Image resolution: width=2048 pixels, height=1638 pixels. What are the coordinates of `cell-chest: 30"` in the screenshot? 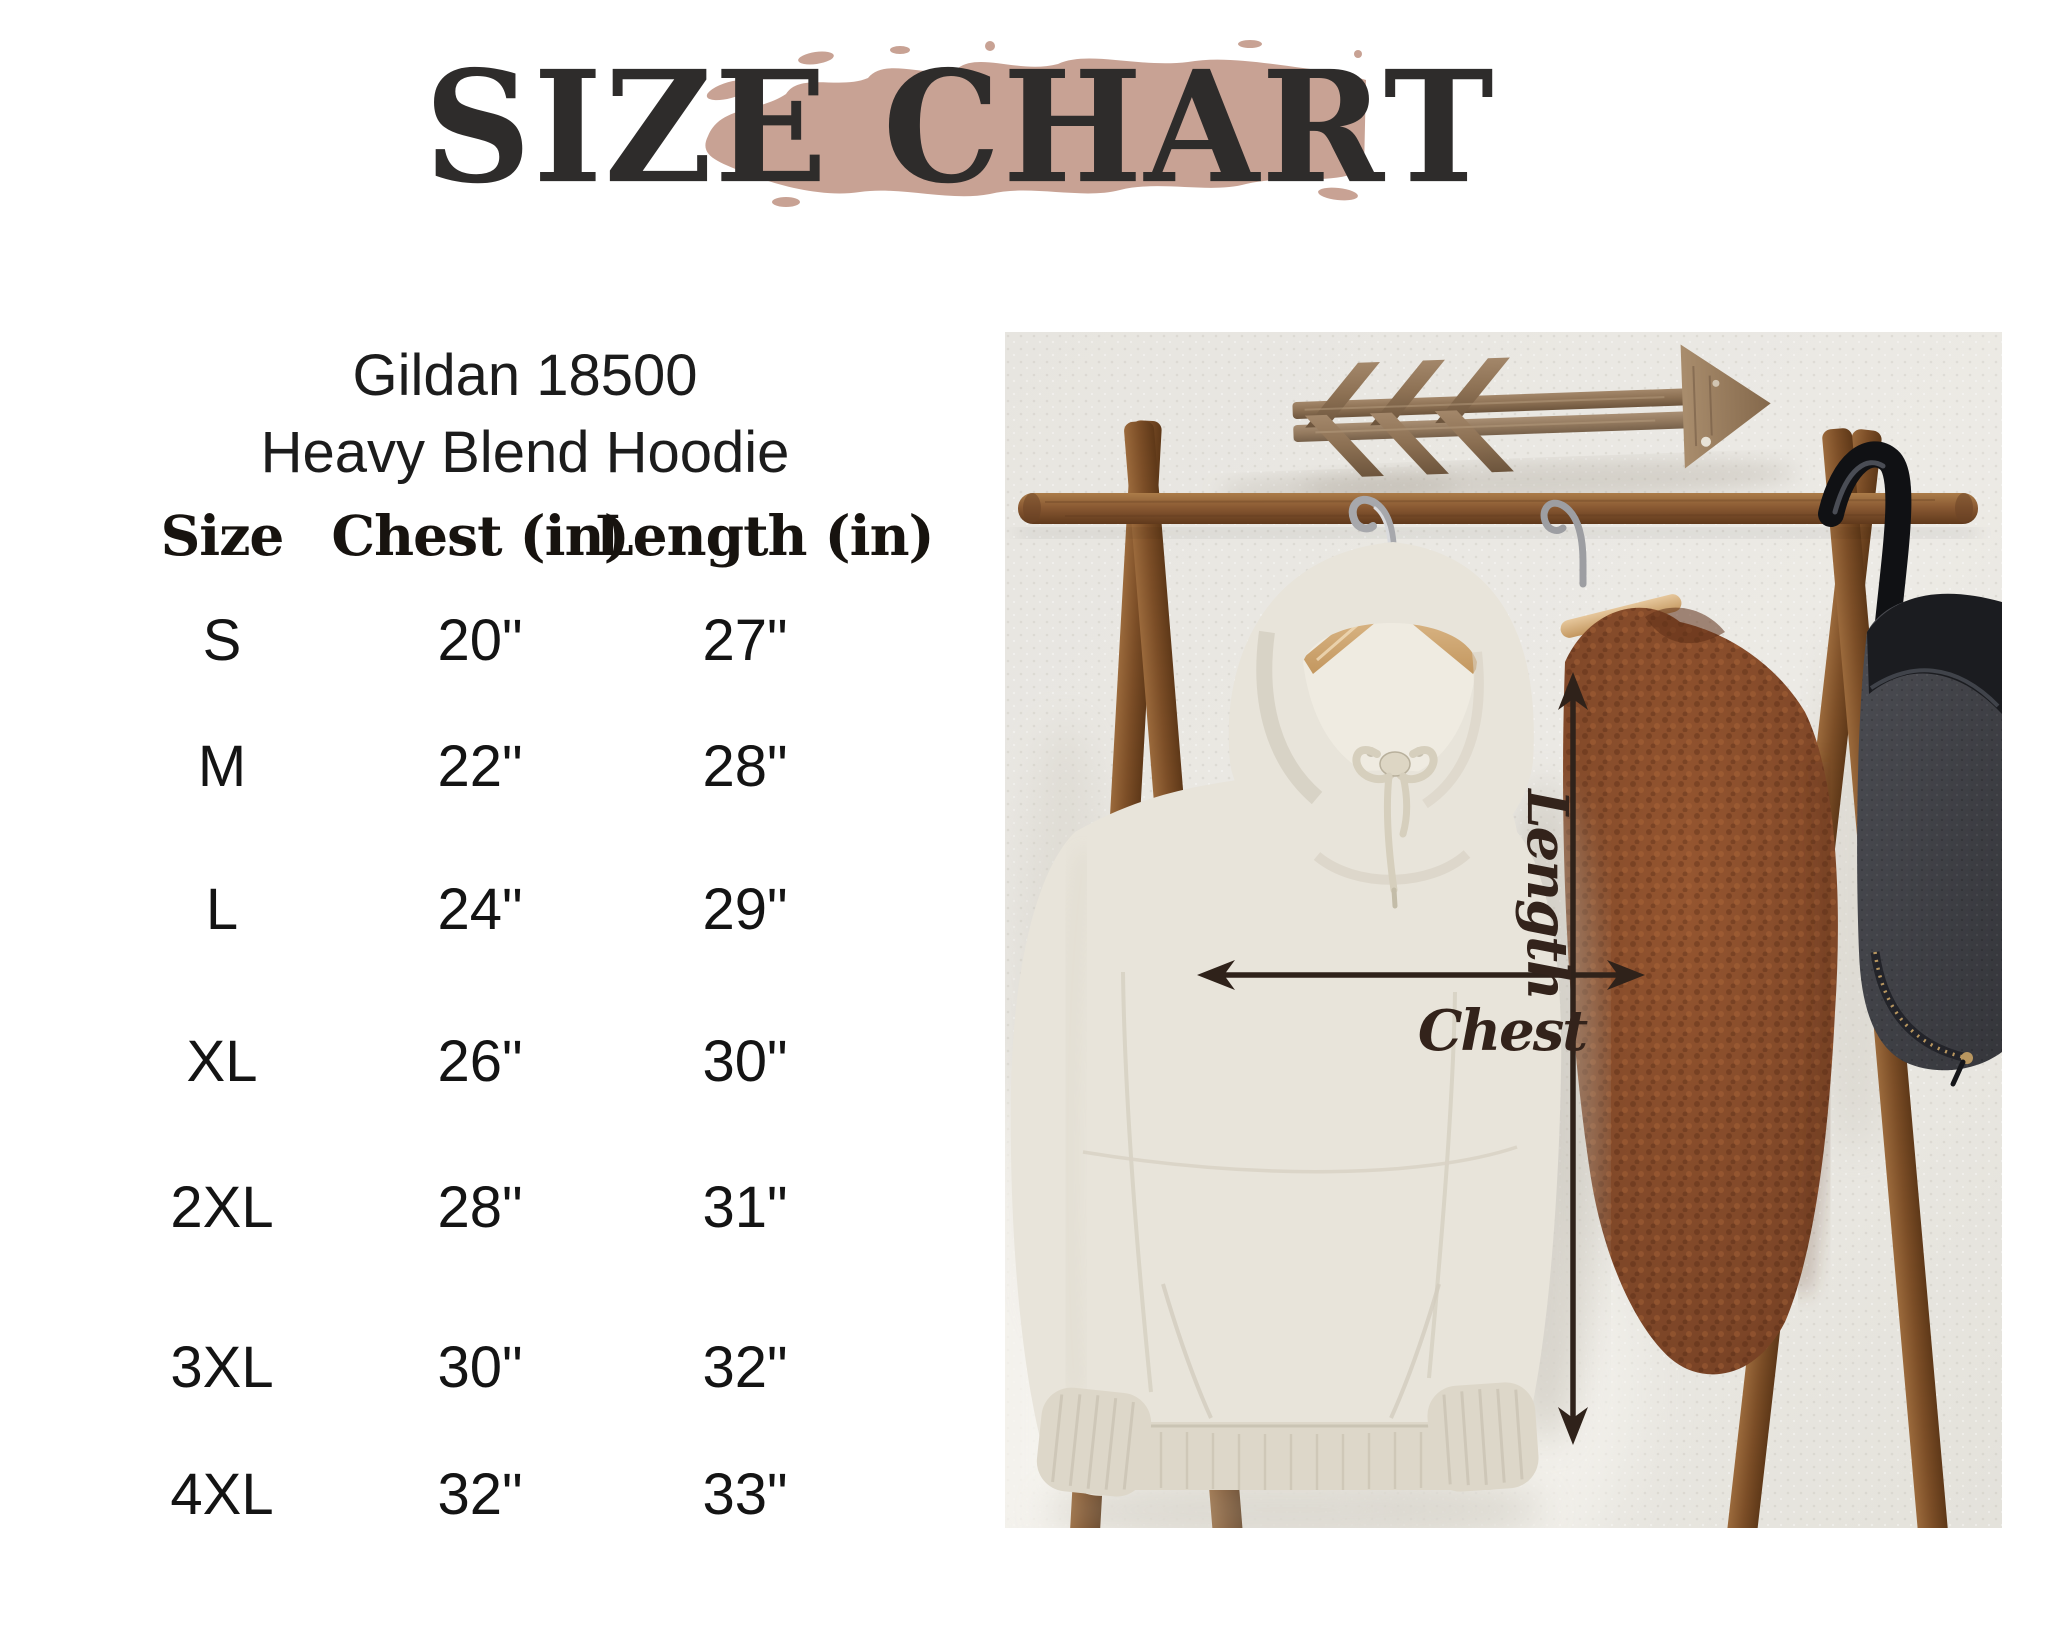 It's located at (480, 1367).